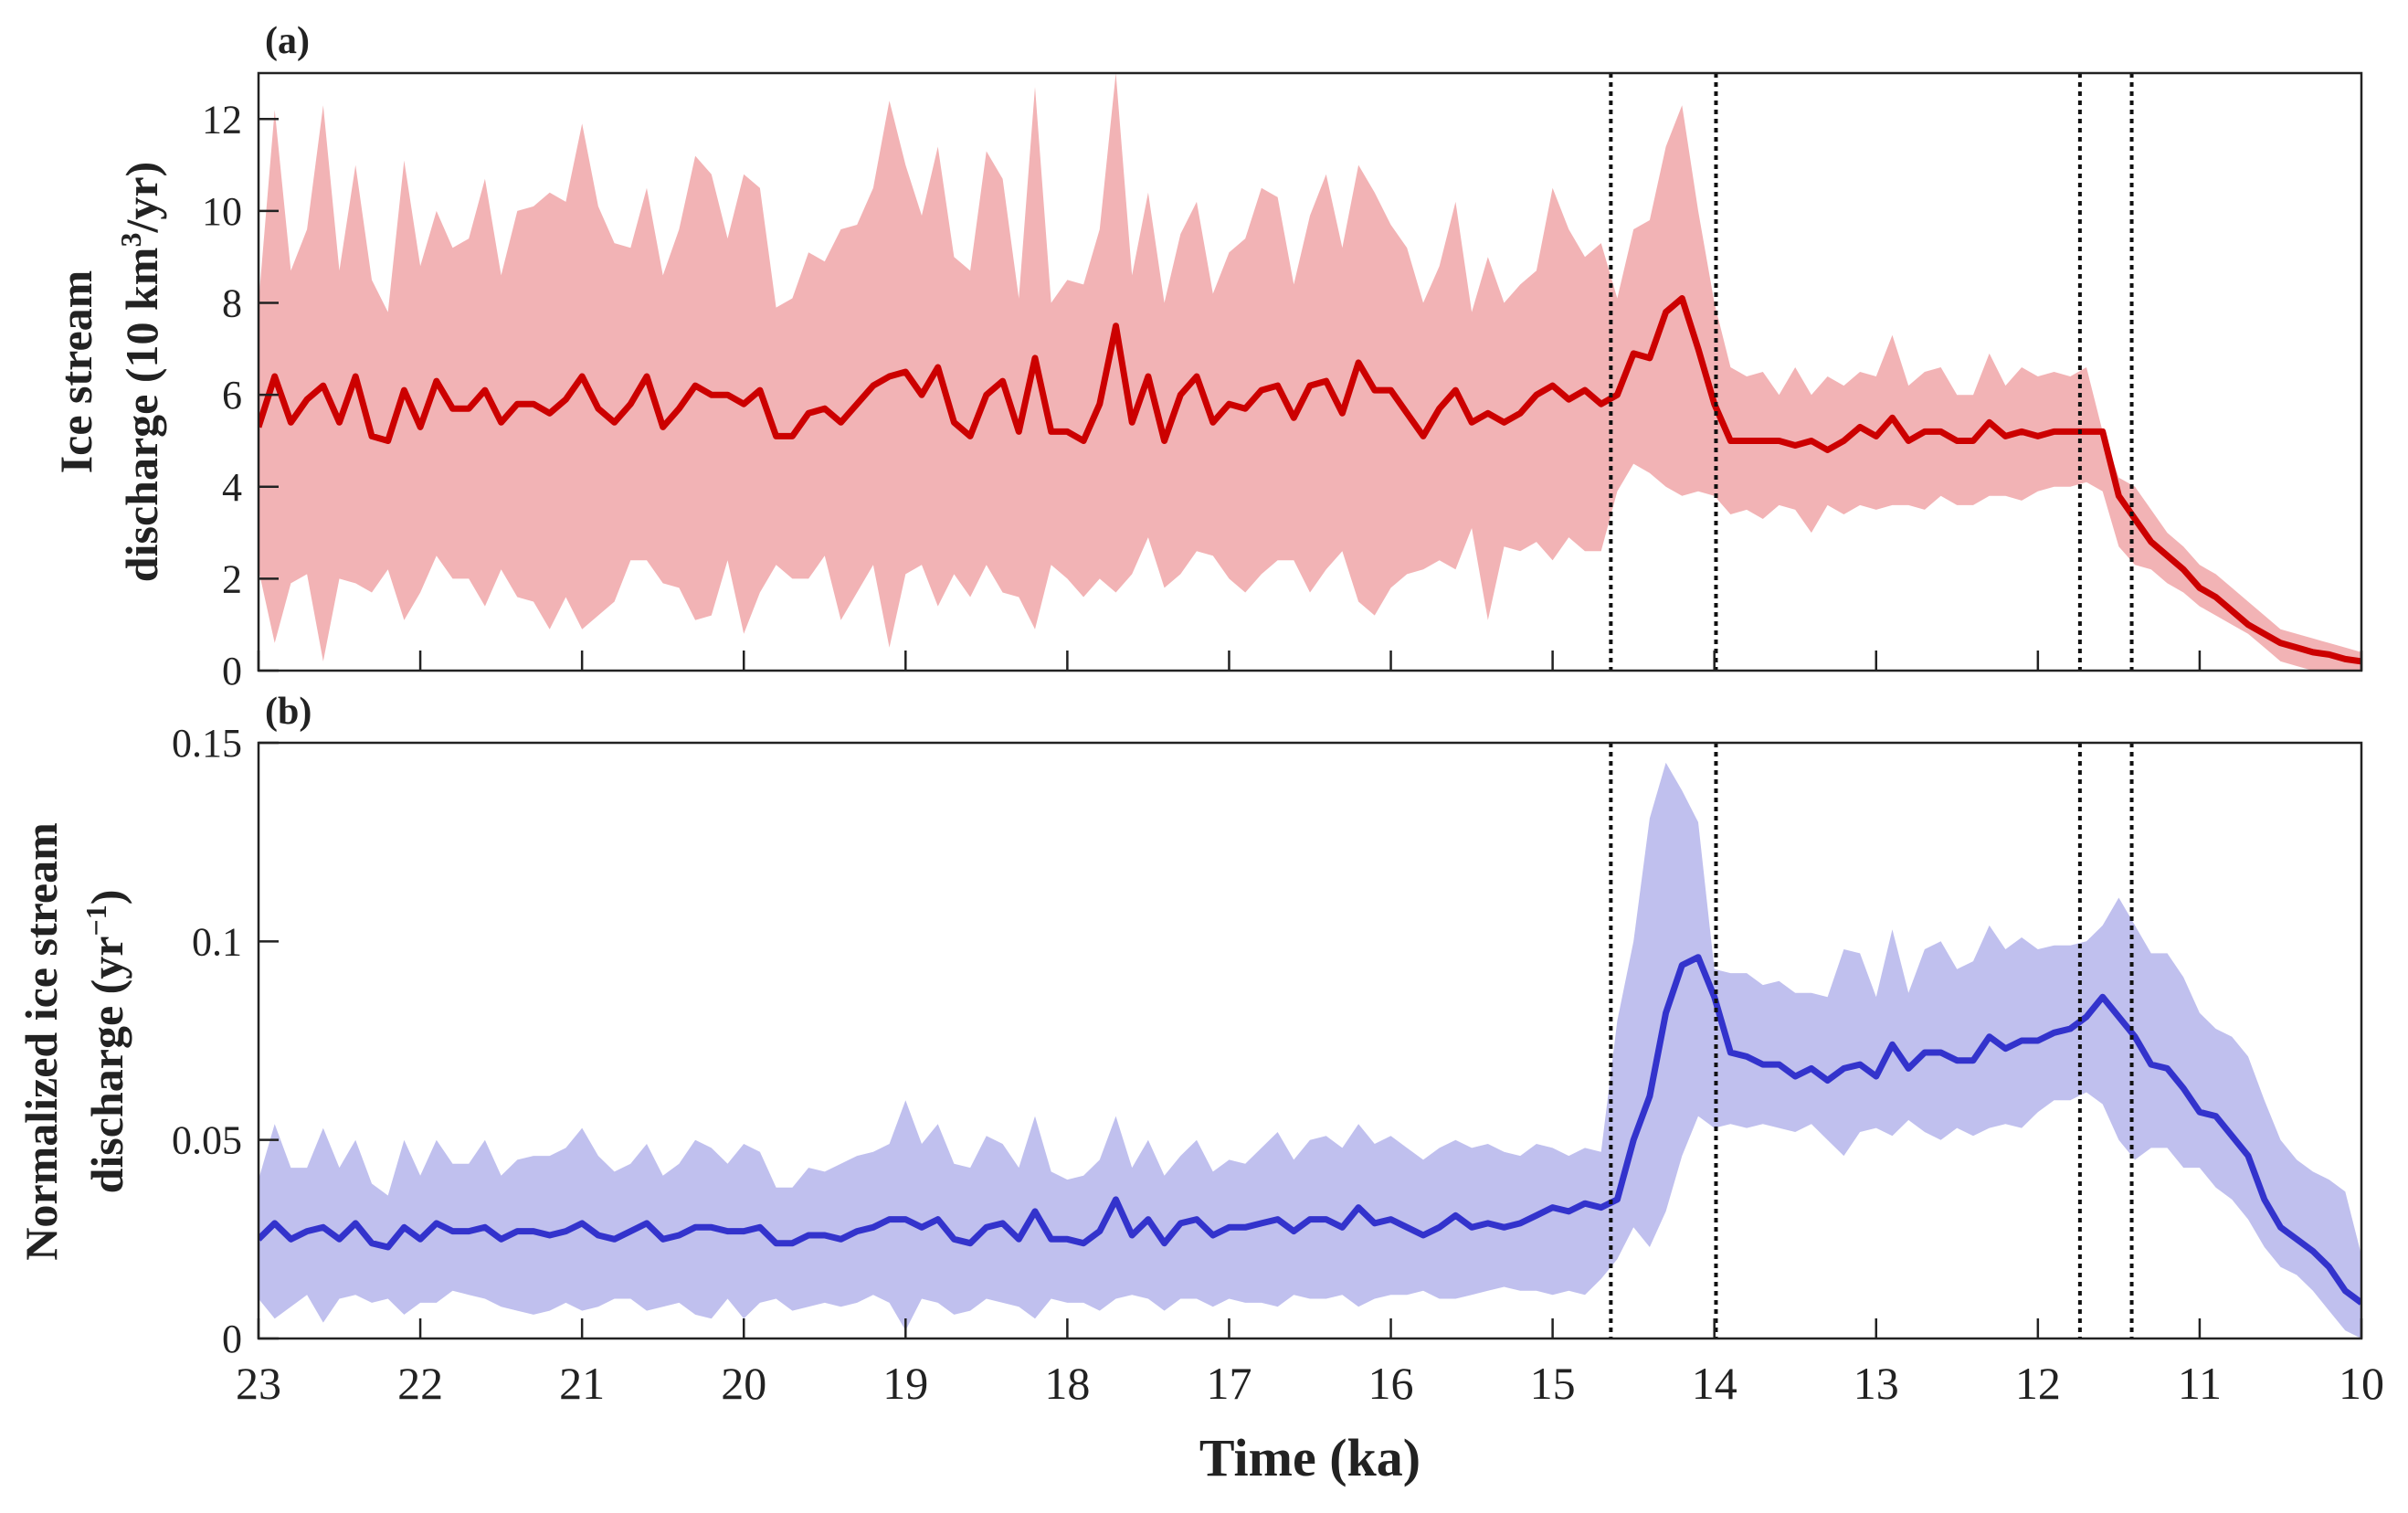 This screenshot has width=2408, height=1513. Describe the element at coordinates (1391, 1383) in the screenshot. I see `x-tick-label: 16` at that location.